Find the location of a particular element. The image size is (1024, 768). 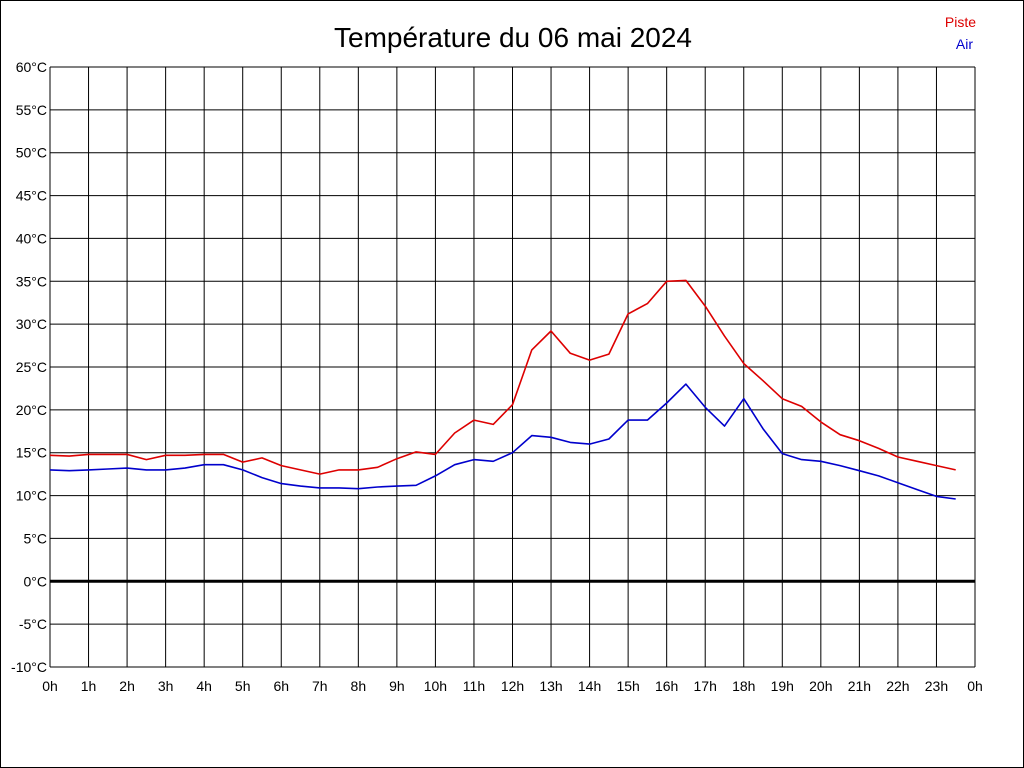

legend-air: Air is located at coordinates (964, 44).